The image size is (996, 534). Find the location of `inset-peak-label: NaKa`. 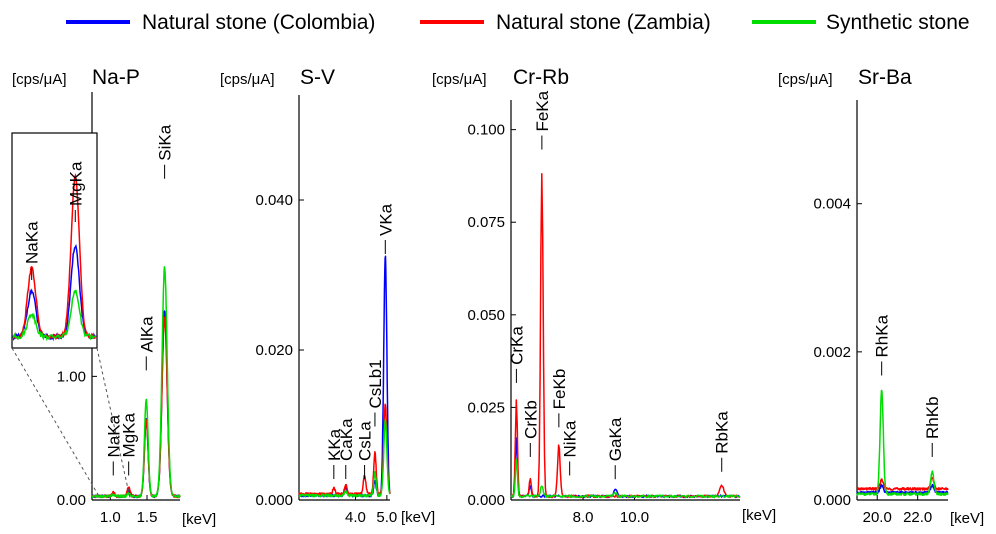

inset-peak-label: NaKa is located at coordinates (32, 242).